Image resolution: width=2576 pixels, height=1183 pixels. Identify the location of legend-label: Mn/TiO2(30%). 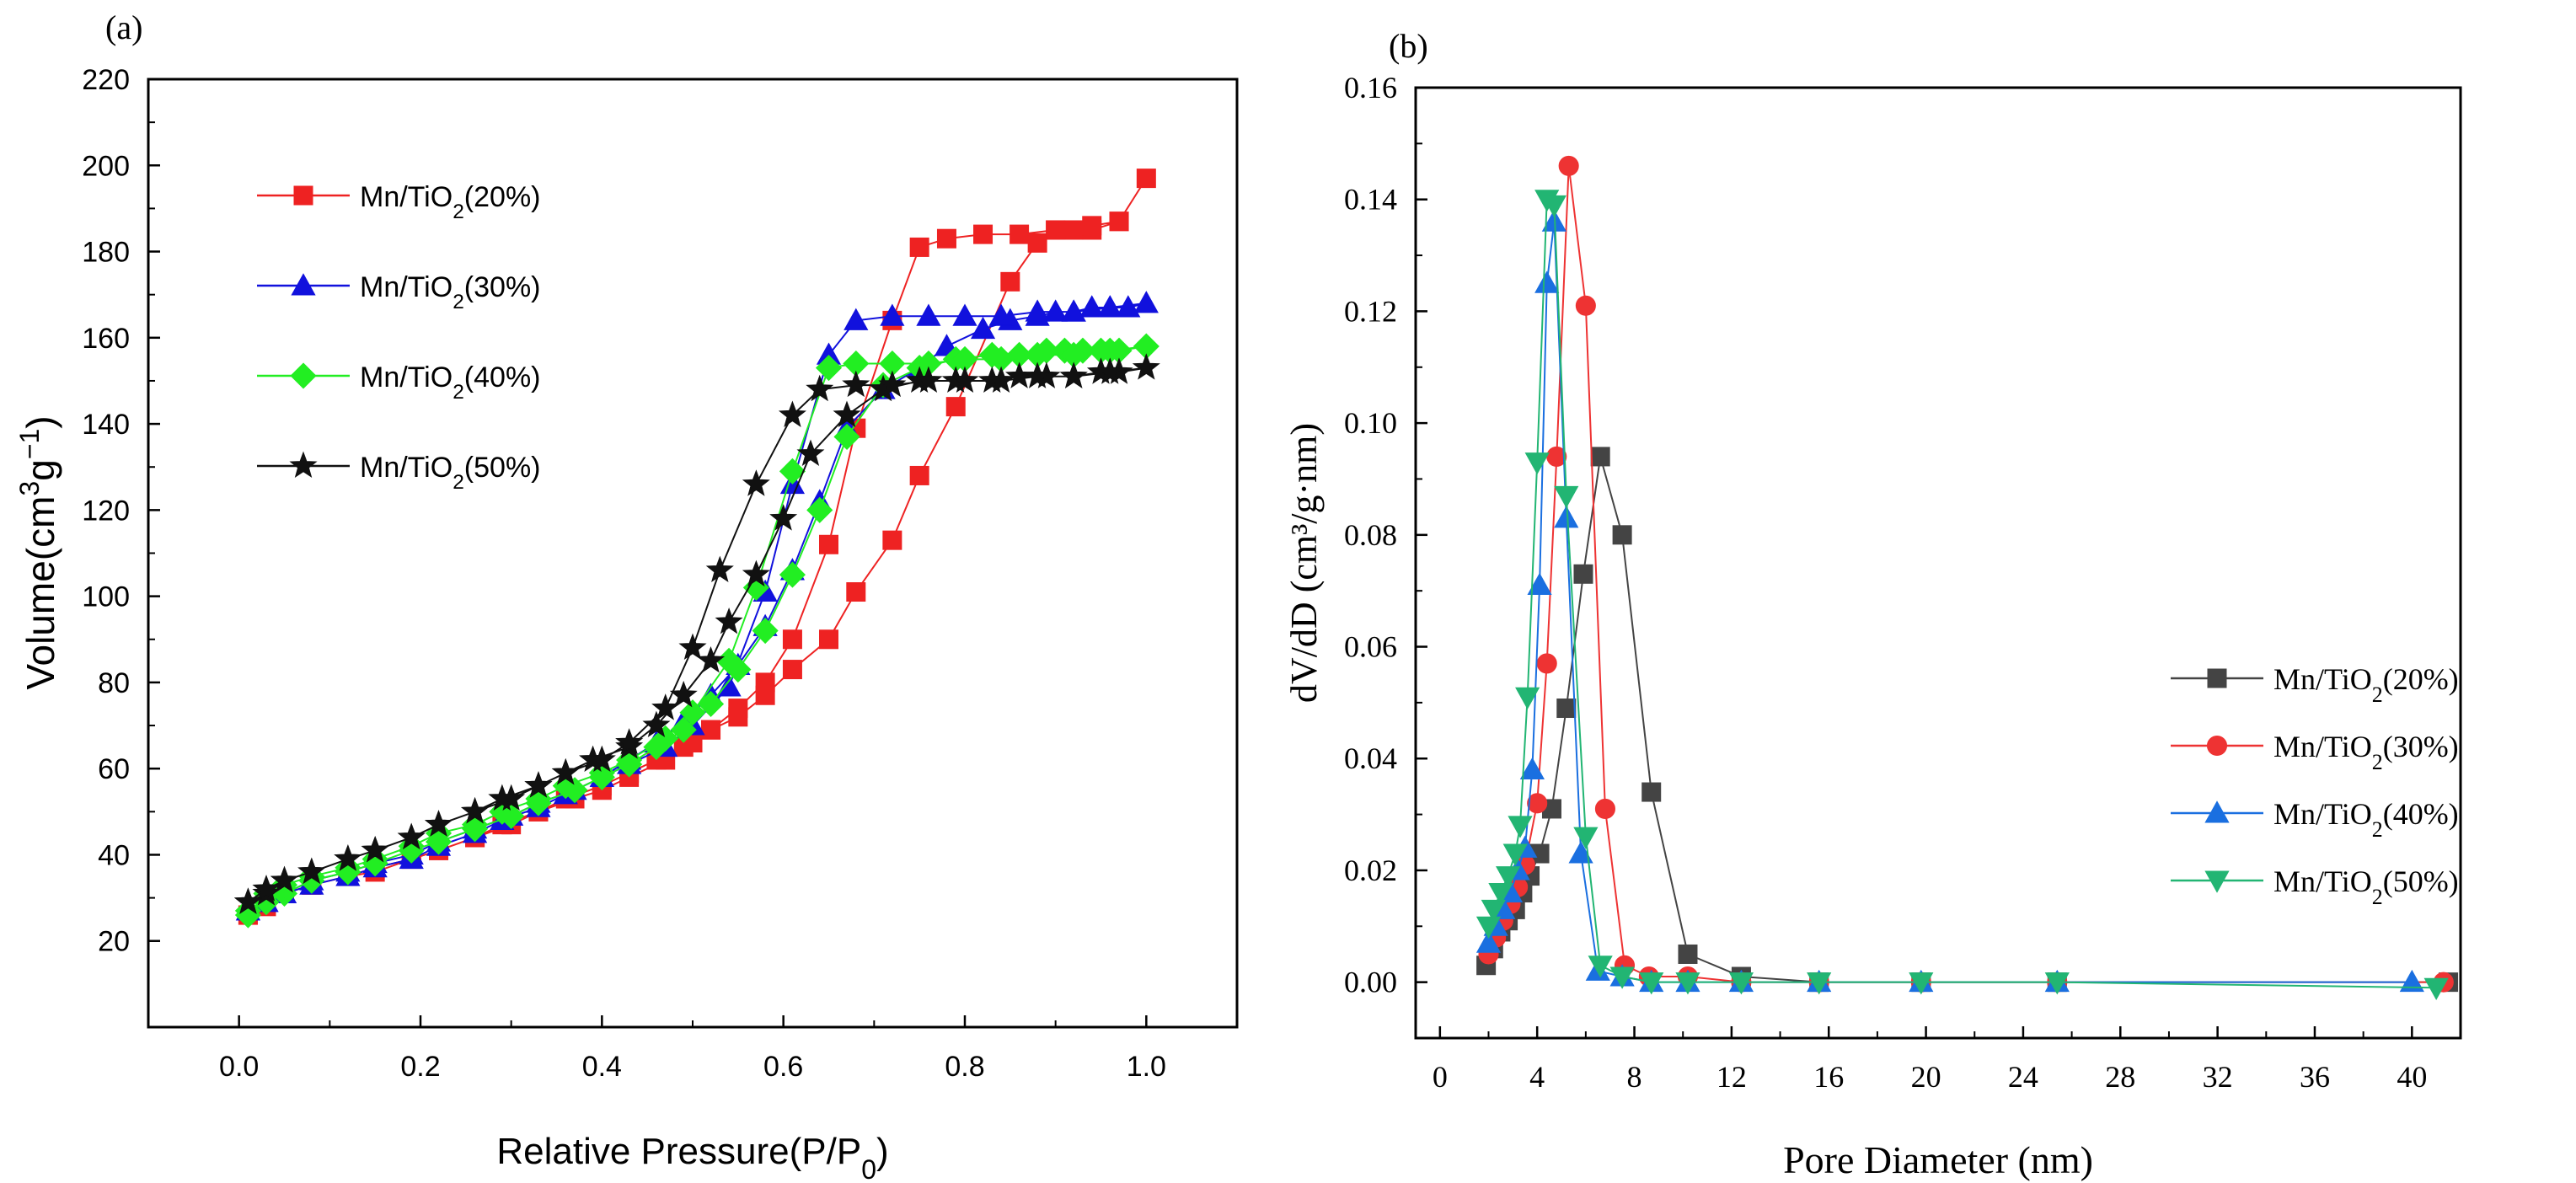
(451, 292).